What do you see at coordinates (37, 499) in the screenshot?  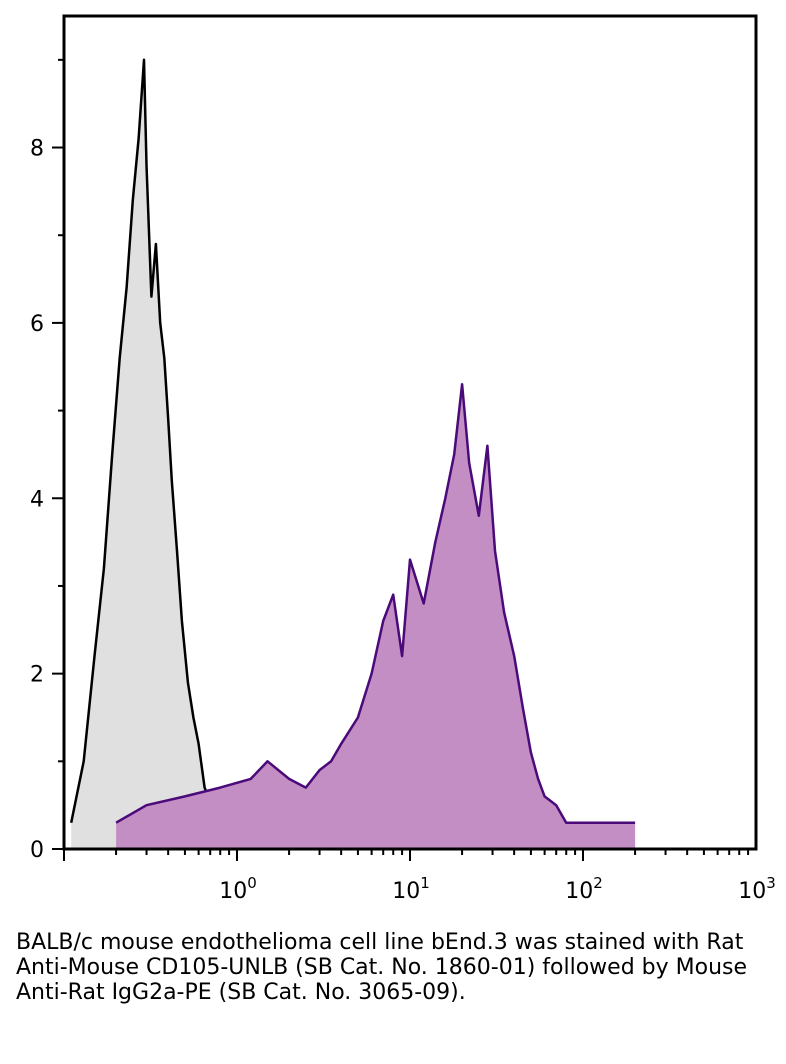 I see `y-tick-label: 4` at bounding box center [37, 499].